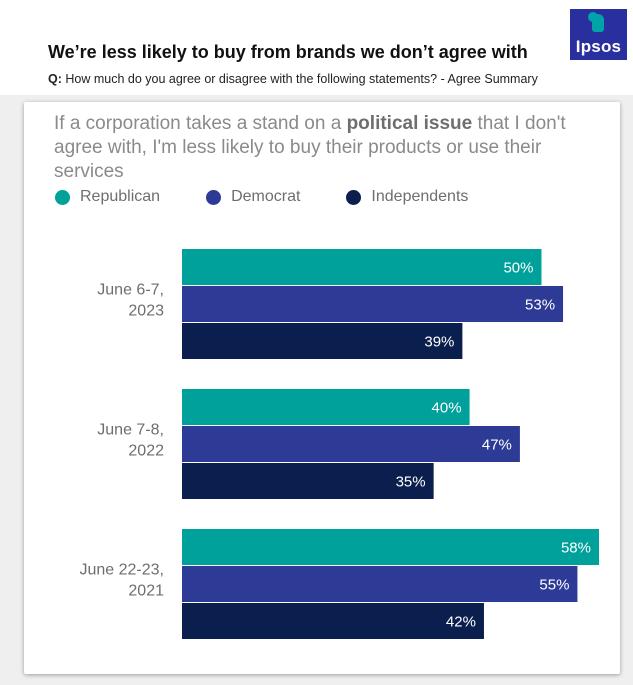  What do you see at coordinates (354, 197) in the screenshot?
I see `legend-dot-independents` at bounding box center [354, 197].